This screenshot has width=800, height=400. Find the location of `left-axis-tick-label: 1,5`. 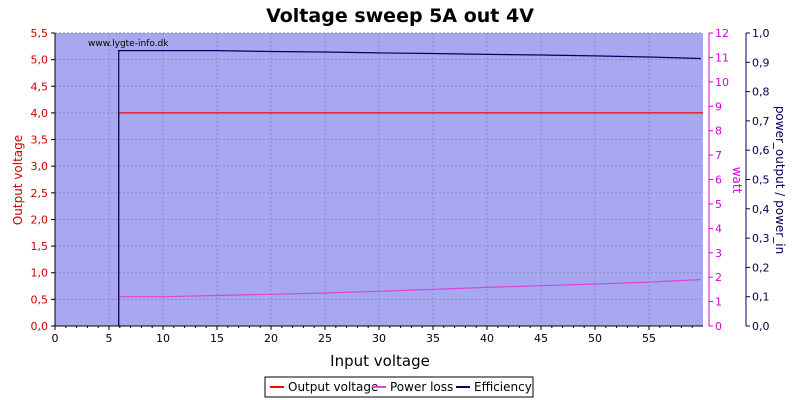

left-axis-tick-label: 1,5 is located at coordinates (40, 246).